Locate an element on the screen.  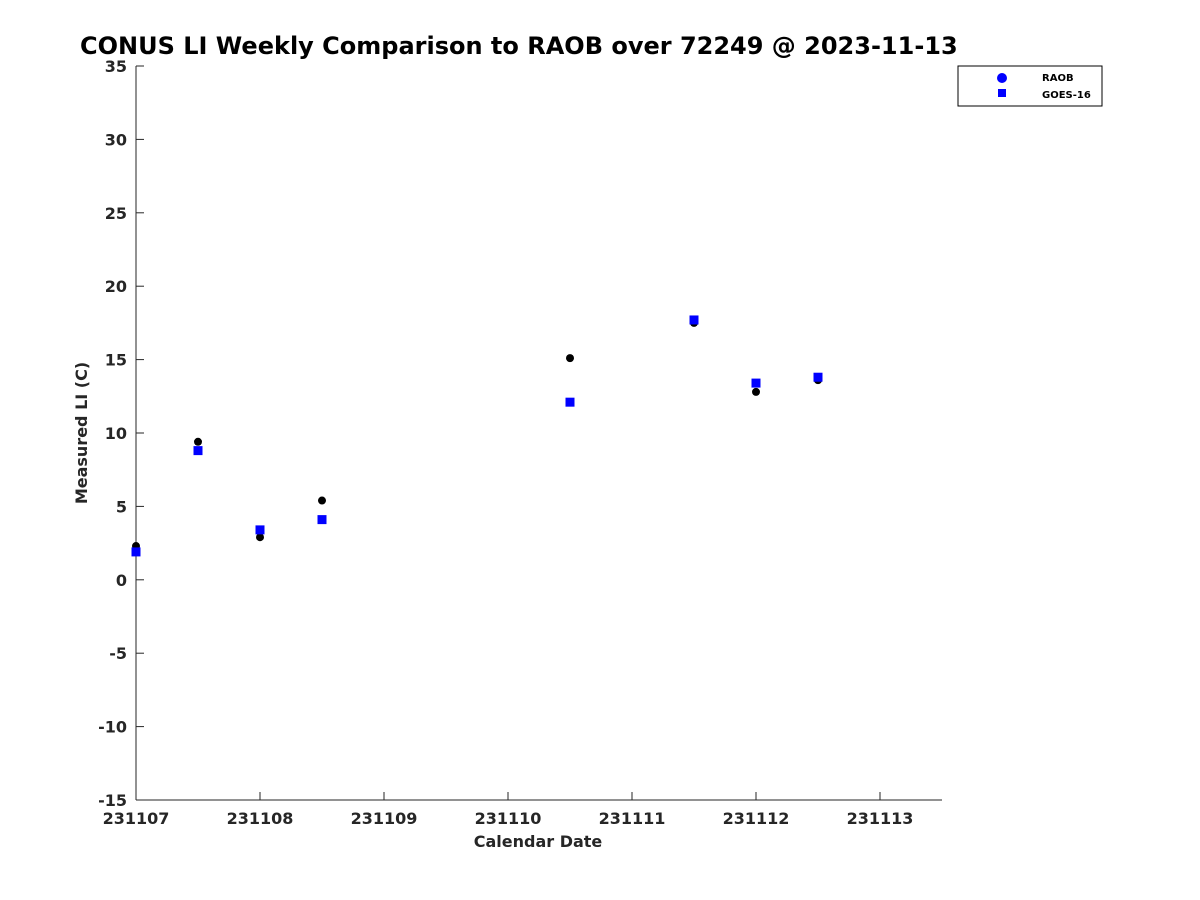
y-tick-label: -15 is located at coordinates (112, 800).